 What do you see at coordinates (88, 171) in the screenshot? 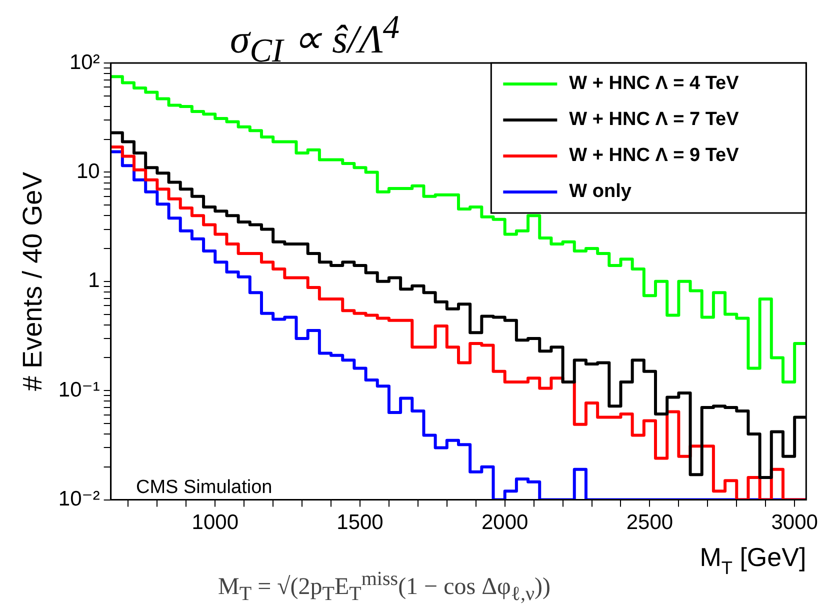
I see `y-tick-label: 10` at bounding box center [88, 171].